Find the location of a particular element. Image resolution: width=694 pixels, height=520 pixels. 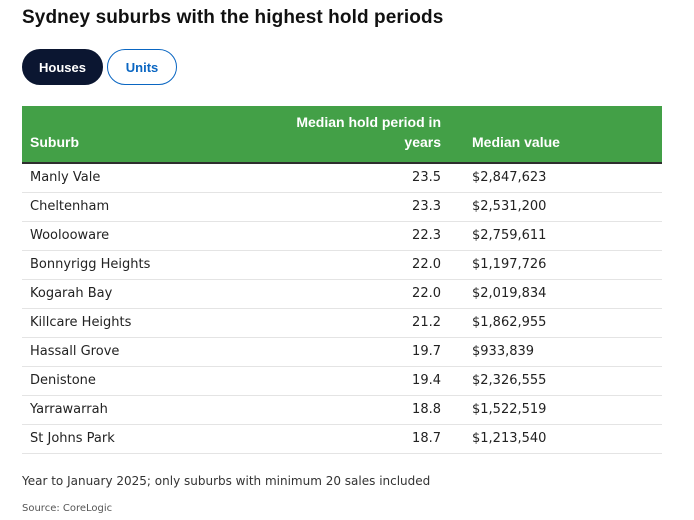

source-credit: Source: CoreLogic is located at coordinates (67, 508).